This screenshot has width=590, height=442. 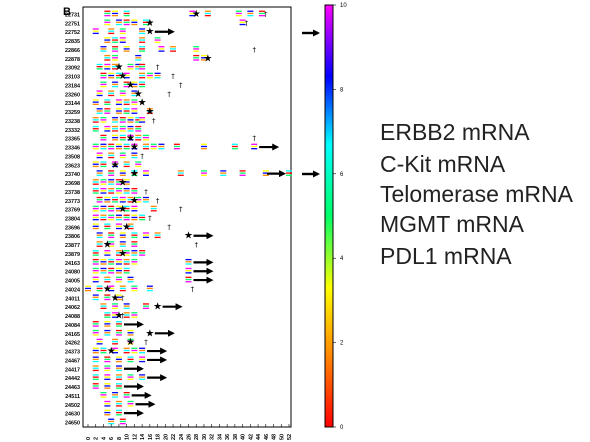 What do you see at coordinates (72, 24) in the screenshot?
I see `patient-label: 22751` at bounding box center [72, 24].